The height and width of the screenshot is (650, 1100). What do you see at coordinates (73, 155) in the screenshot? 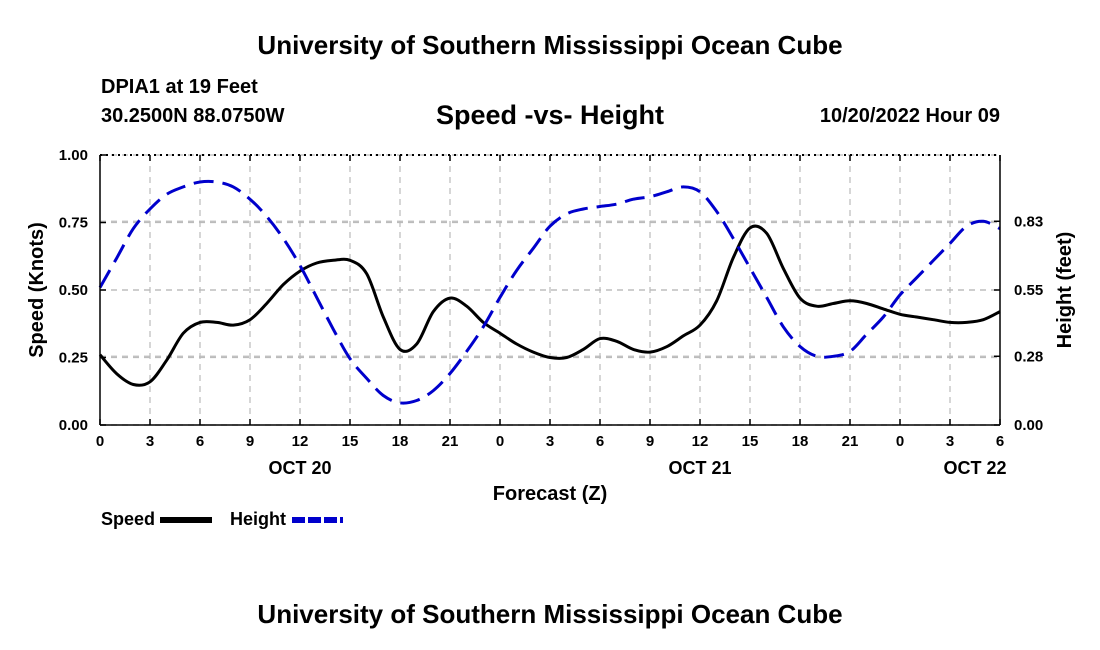
I see `y-tick-label-left: 1.00` at bounding box center [73, 155].